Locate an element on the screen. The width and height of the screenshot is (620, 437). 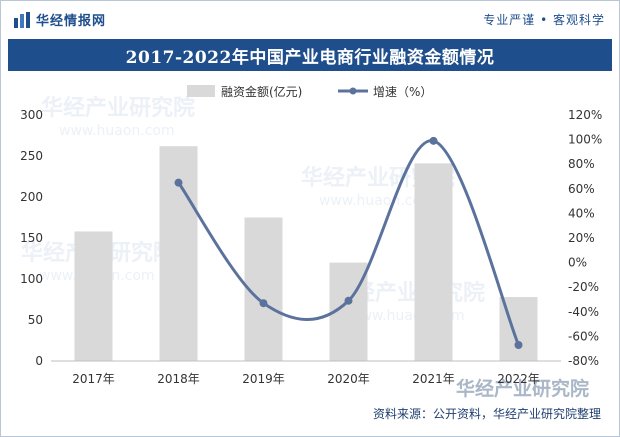
title-bar: 2017-2022年中国产业电商行业融资金额情况 is located at coordinates (310, 55).